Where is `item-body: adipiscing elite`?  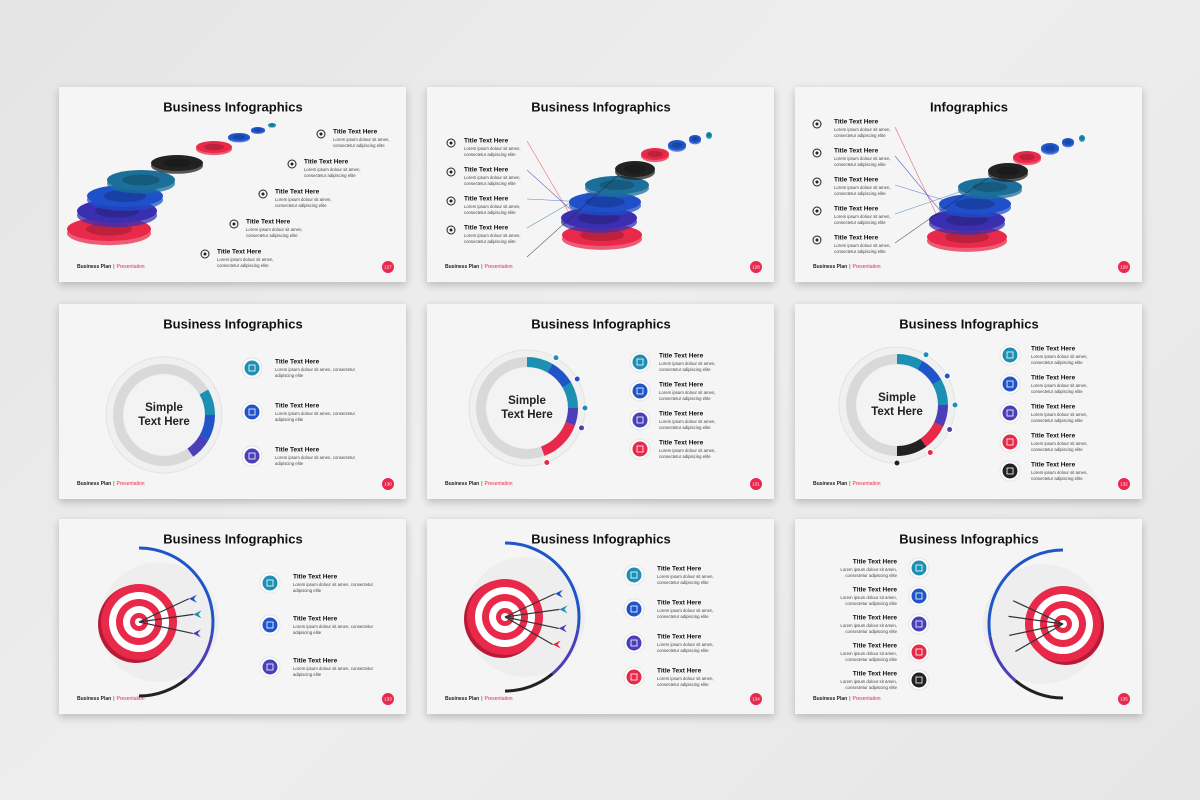 item-body: adipiscing elite is located at coordinates (307, 674).